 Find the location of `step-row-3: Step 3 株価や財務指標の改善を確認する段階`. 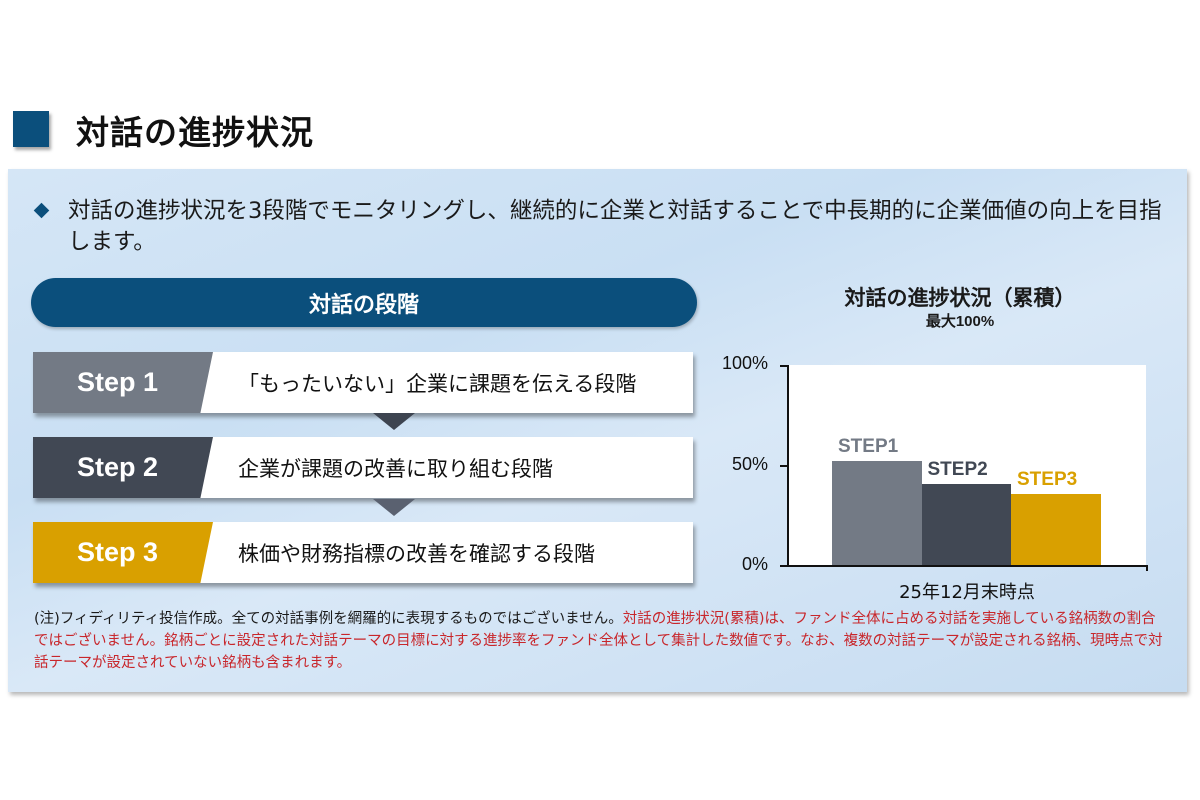

step-row-3: Step 3 株価や財務指標の改善を確認する段階 is located at coordinates (363, 552).